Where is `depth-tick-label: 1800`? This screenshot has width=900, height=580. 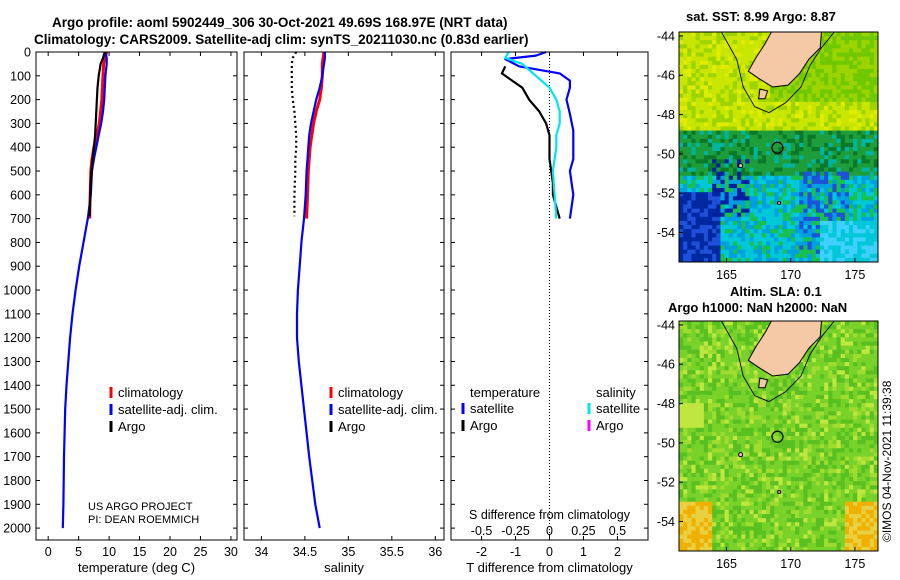
depth-tick-label: 1800 is located at coordinates (17, 481).